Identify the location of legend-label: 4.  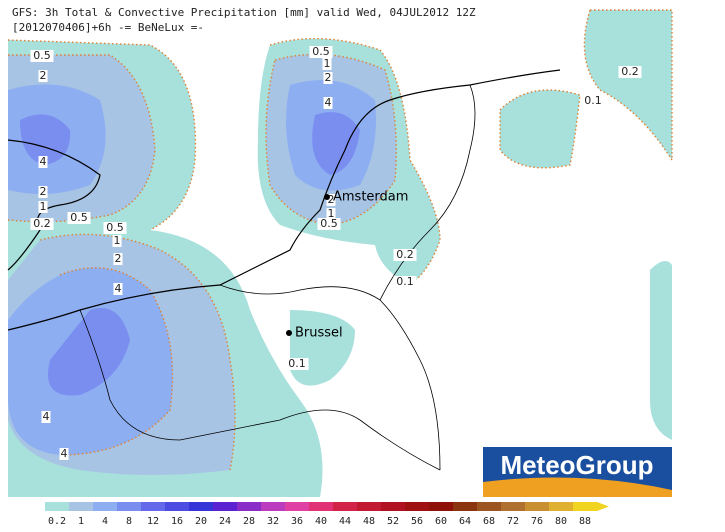
(105, 521).